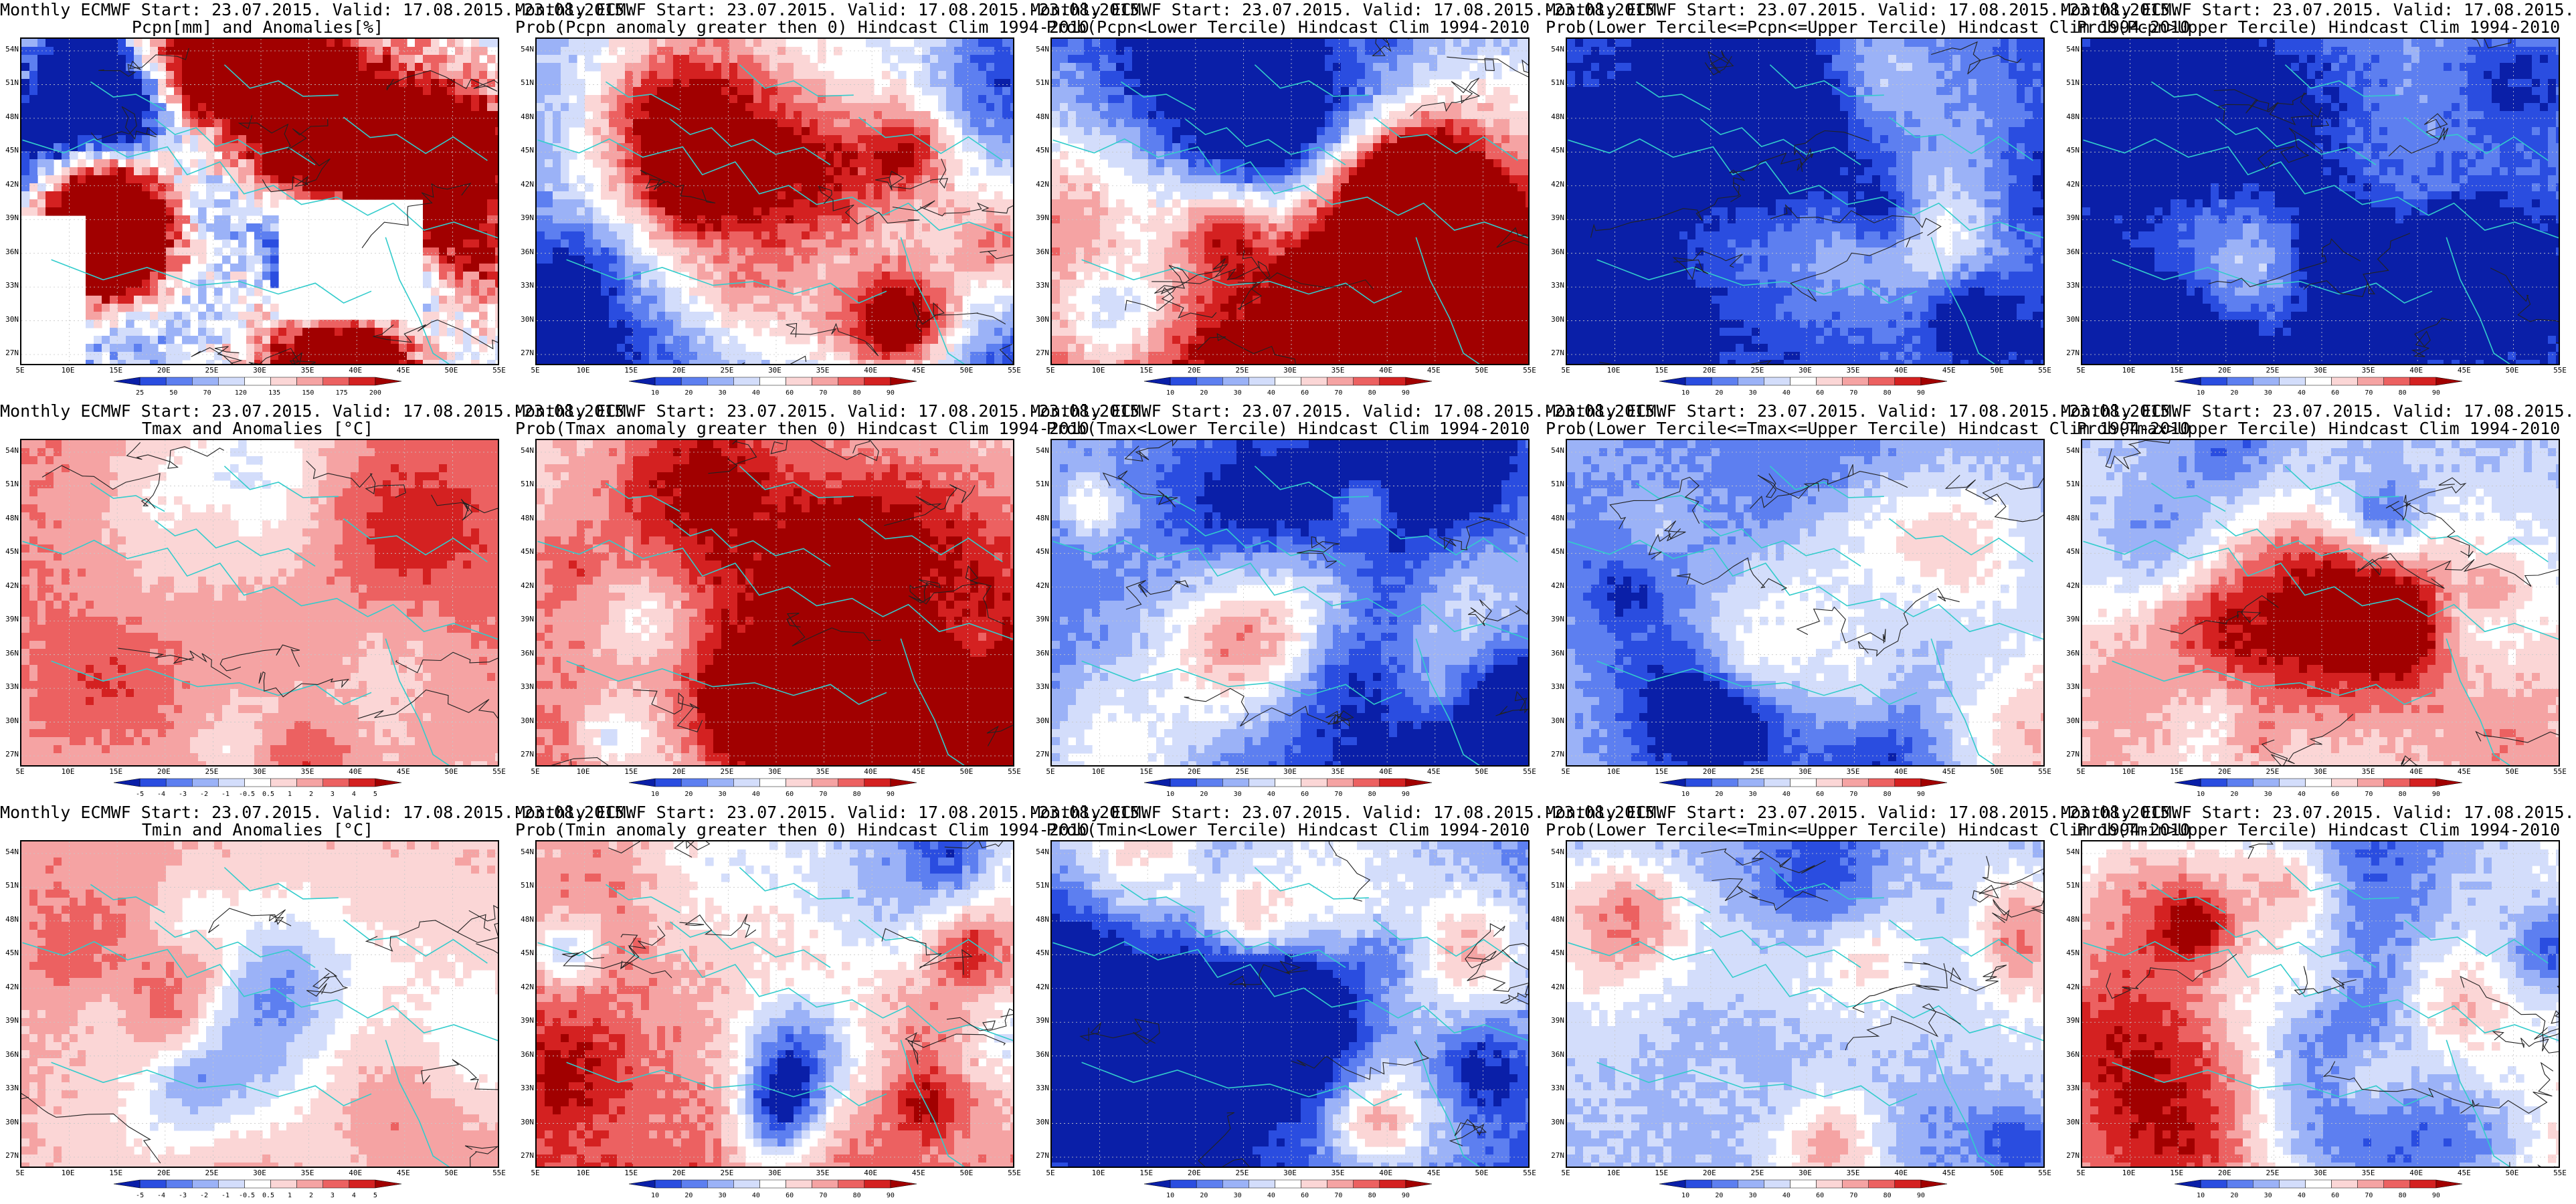 The height and width of the screenshot is (1204, 2576). What do you see at coordinates (274, 393) in the screenshot?
I see `colorbar-label: 135` at bounding box center [274, 393].